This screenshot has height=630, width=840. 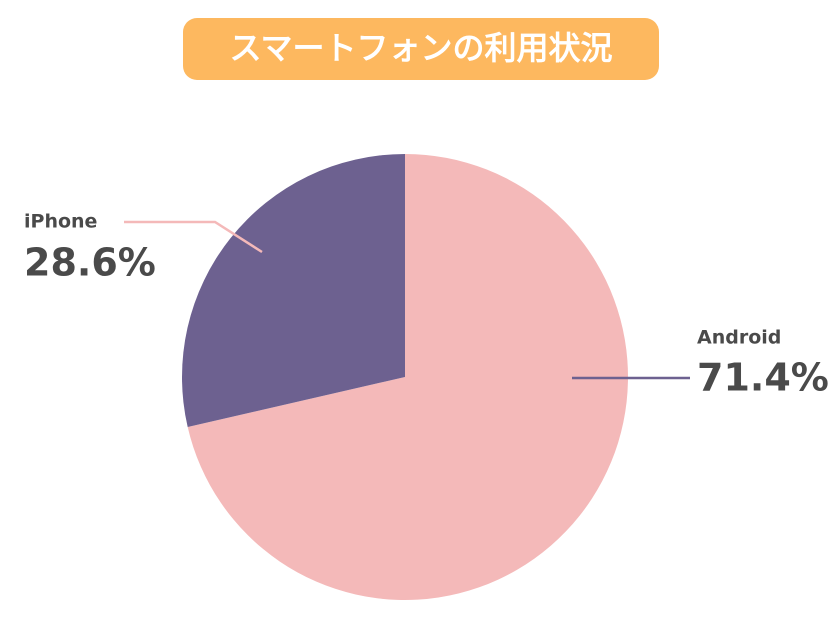 I want to click on title-badge, so click(x=421, y=49).